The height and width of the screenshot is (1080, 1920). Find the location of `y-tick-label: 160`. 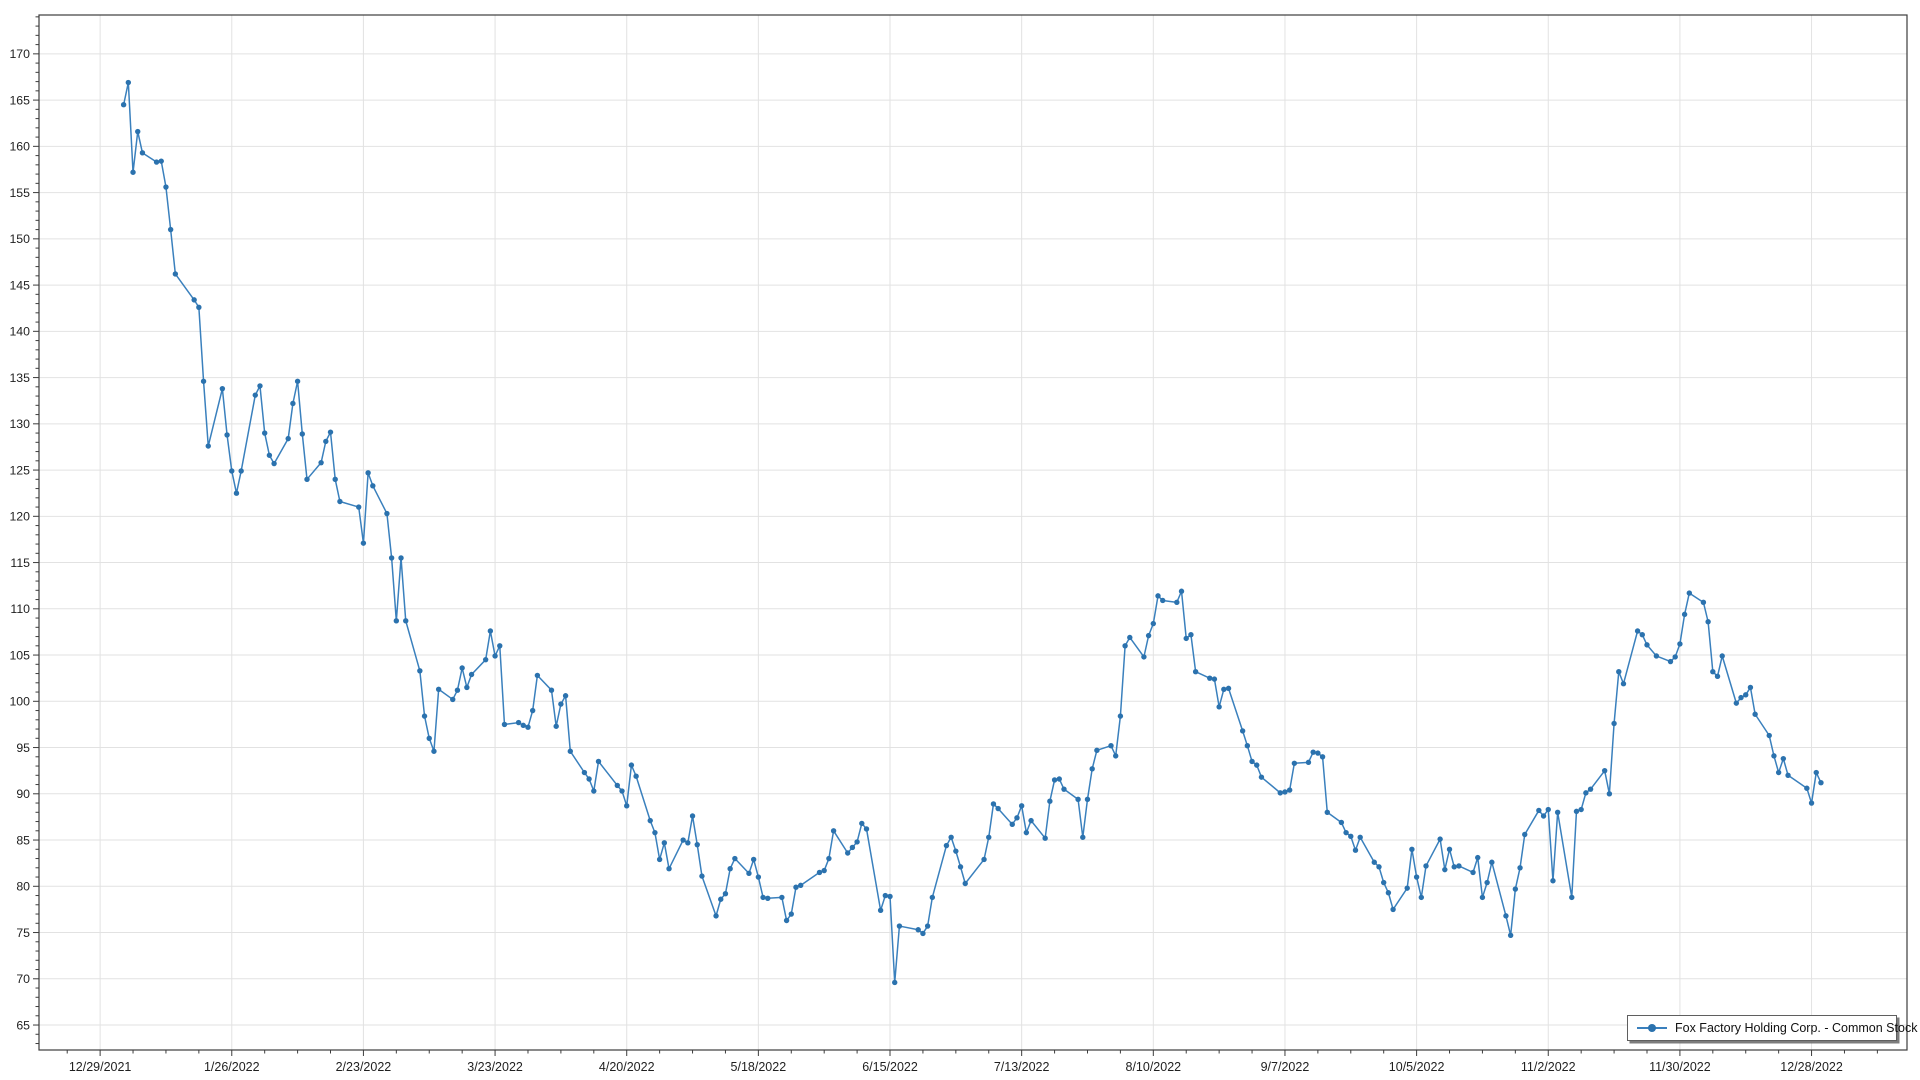

y-tick-label: 160 is located at coordinates (19, 147).